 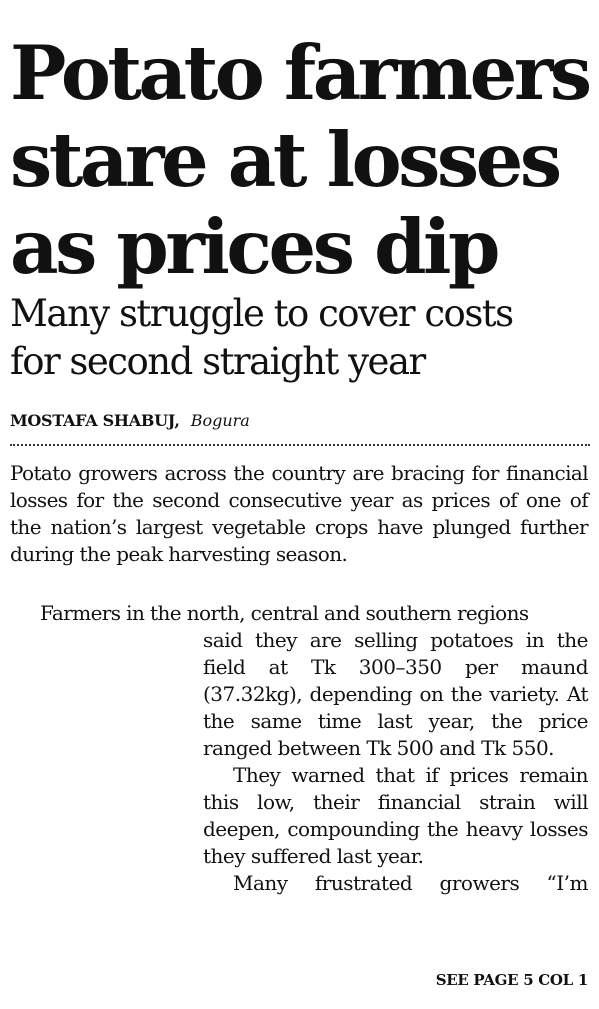 What do you see at coordinates (220, 420) in the screenshot?
I see `byline-location: Bogura` at bounding box center [220, 420].